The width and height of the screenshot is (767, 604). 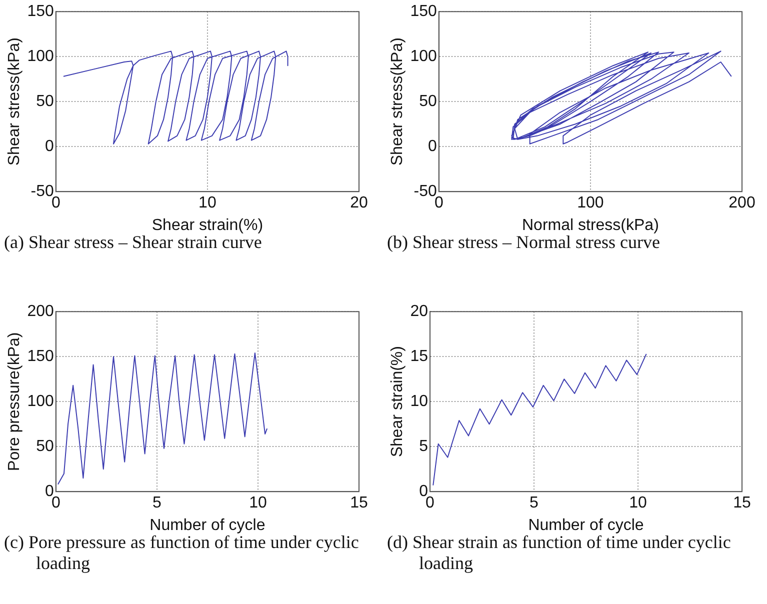 What do you see at coordinates (359, 203) in the screenshot?
I see `x-tick-label: 20` at bounding box center [359, 203].